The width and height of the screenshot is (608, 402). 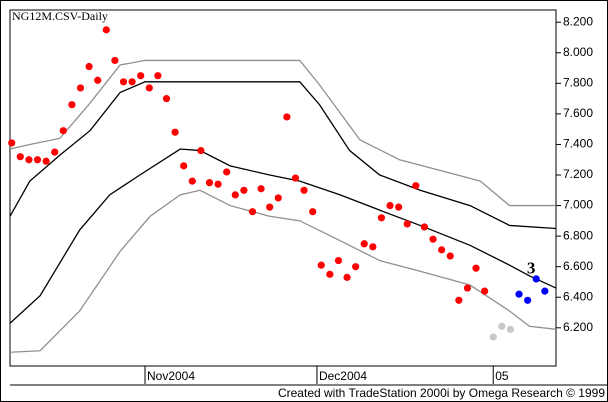 What do you see at coordinates (578, 83) in the screenshot?
I see `y-tick-label: 7.800` at bounding box center [578, 83].